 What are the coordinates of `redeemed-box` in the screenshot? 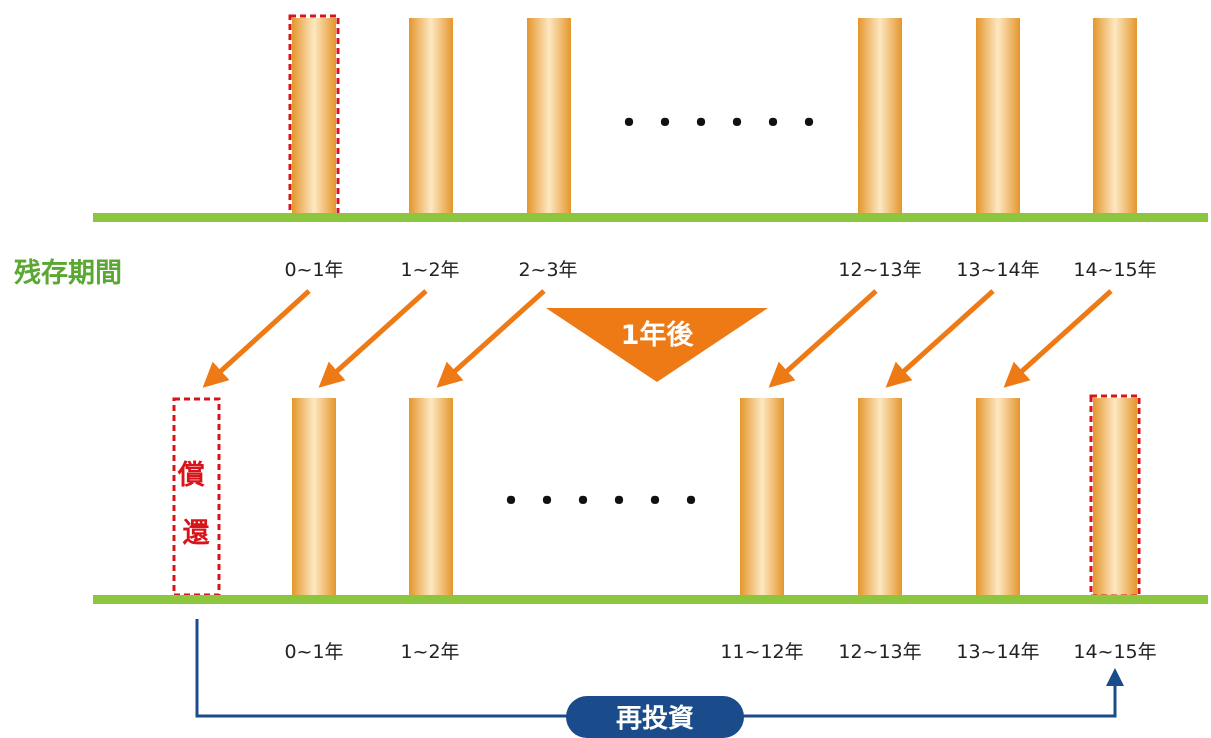 It's located at (196, 497).